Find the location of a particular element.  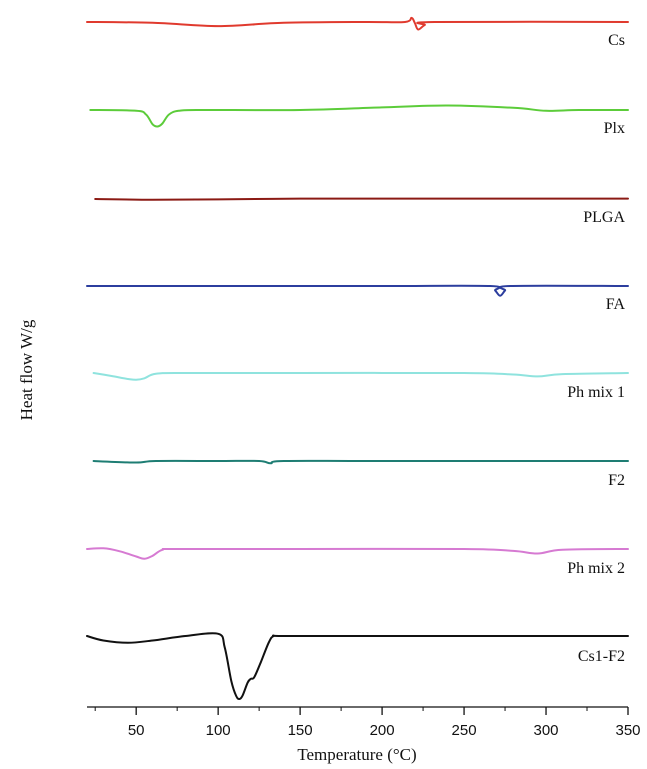

x-axis: 50 100 150 200 250 300 350 is located at coordinates (364, 722).